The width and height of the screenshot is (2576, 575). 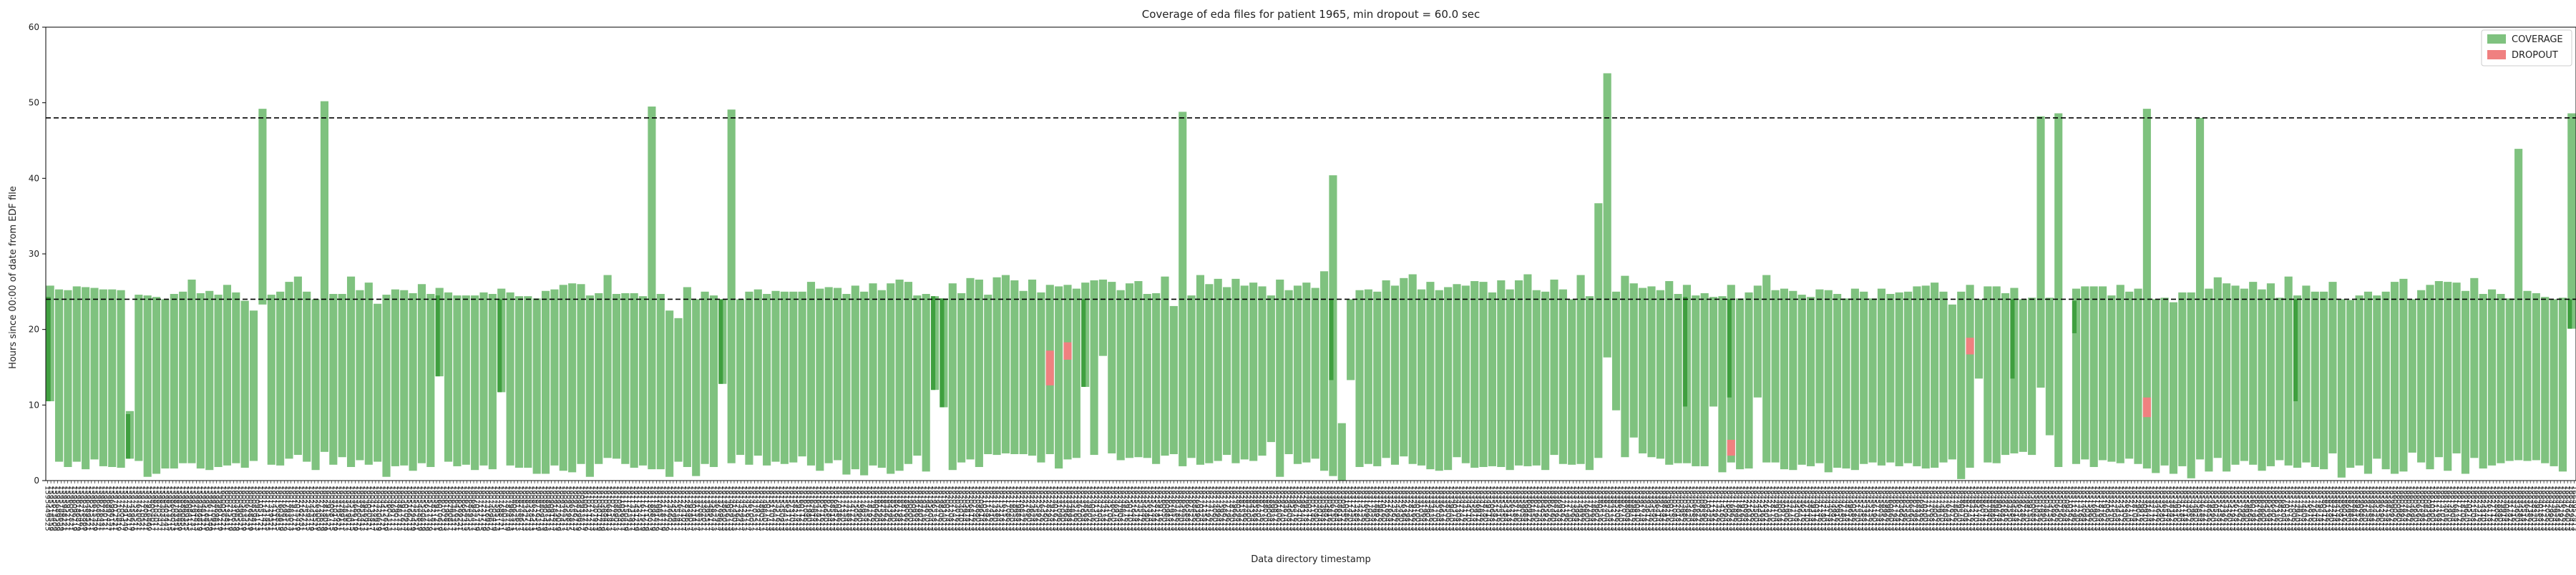 I want to click on x-tick-label: 1615077413, so click(x=767, y=509).